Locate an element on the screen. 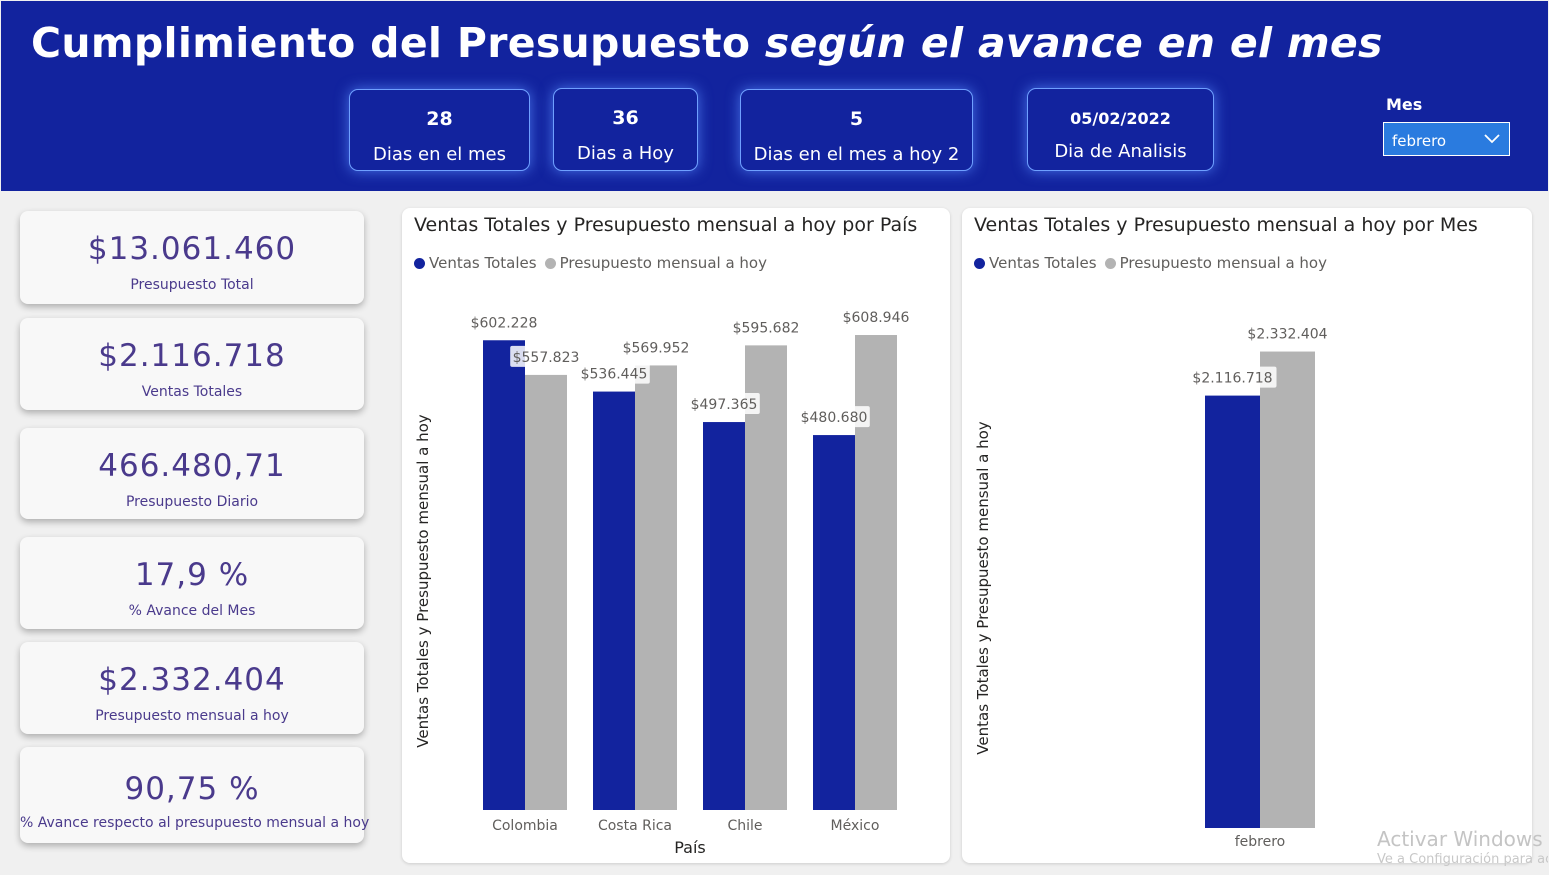  data-label-text: $557.823 is located at coordinates (546, 358).